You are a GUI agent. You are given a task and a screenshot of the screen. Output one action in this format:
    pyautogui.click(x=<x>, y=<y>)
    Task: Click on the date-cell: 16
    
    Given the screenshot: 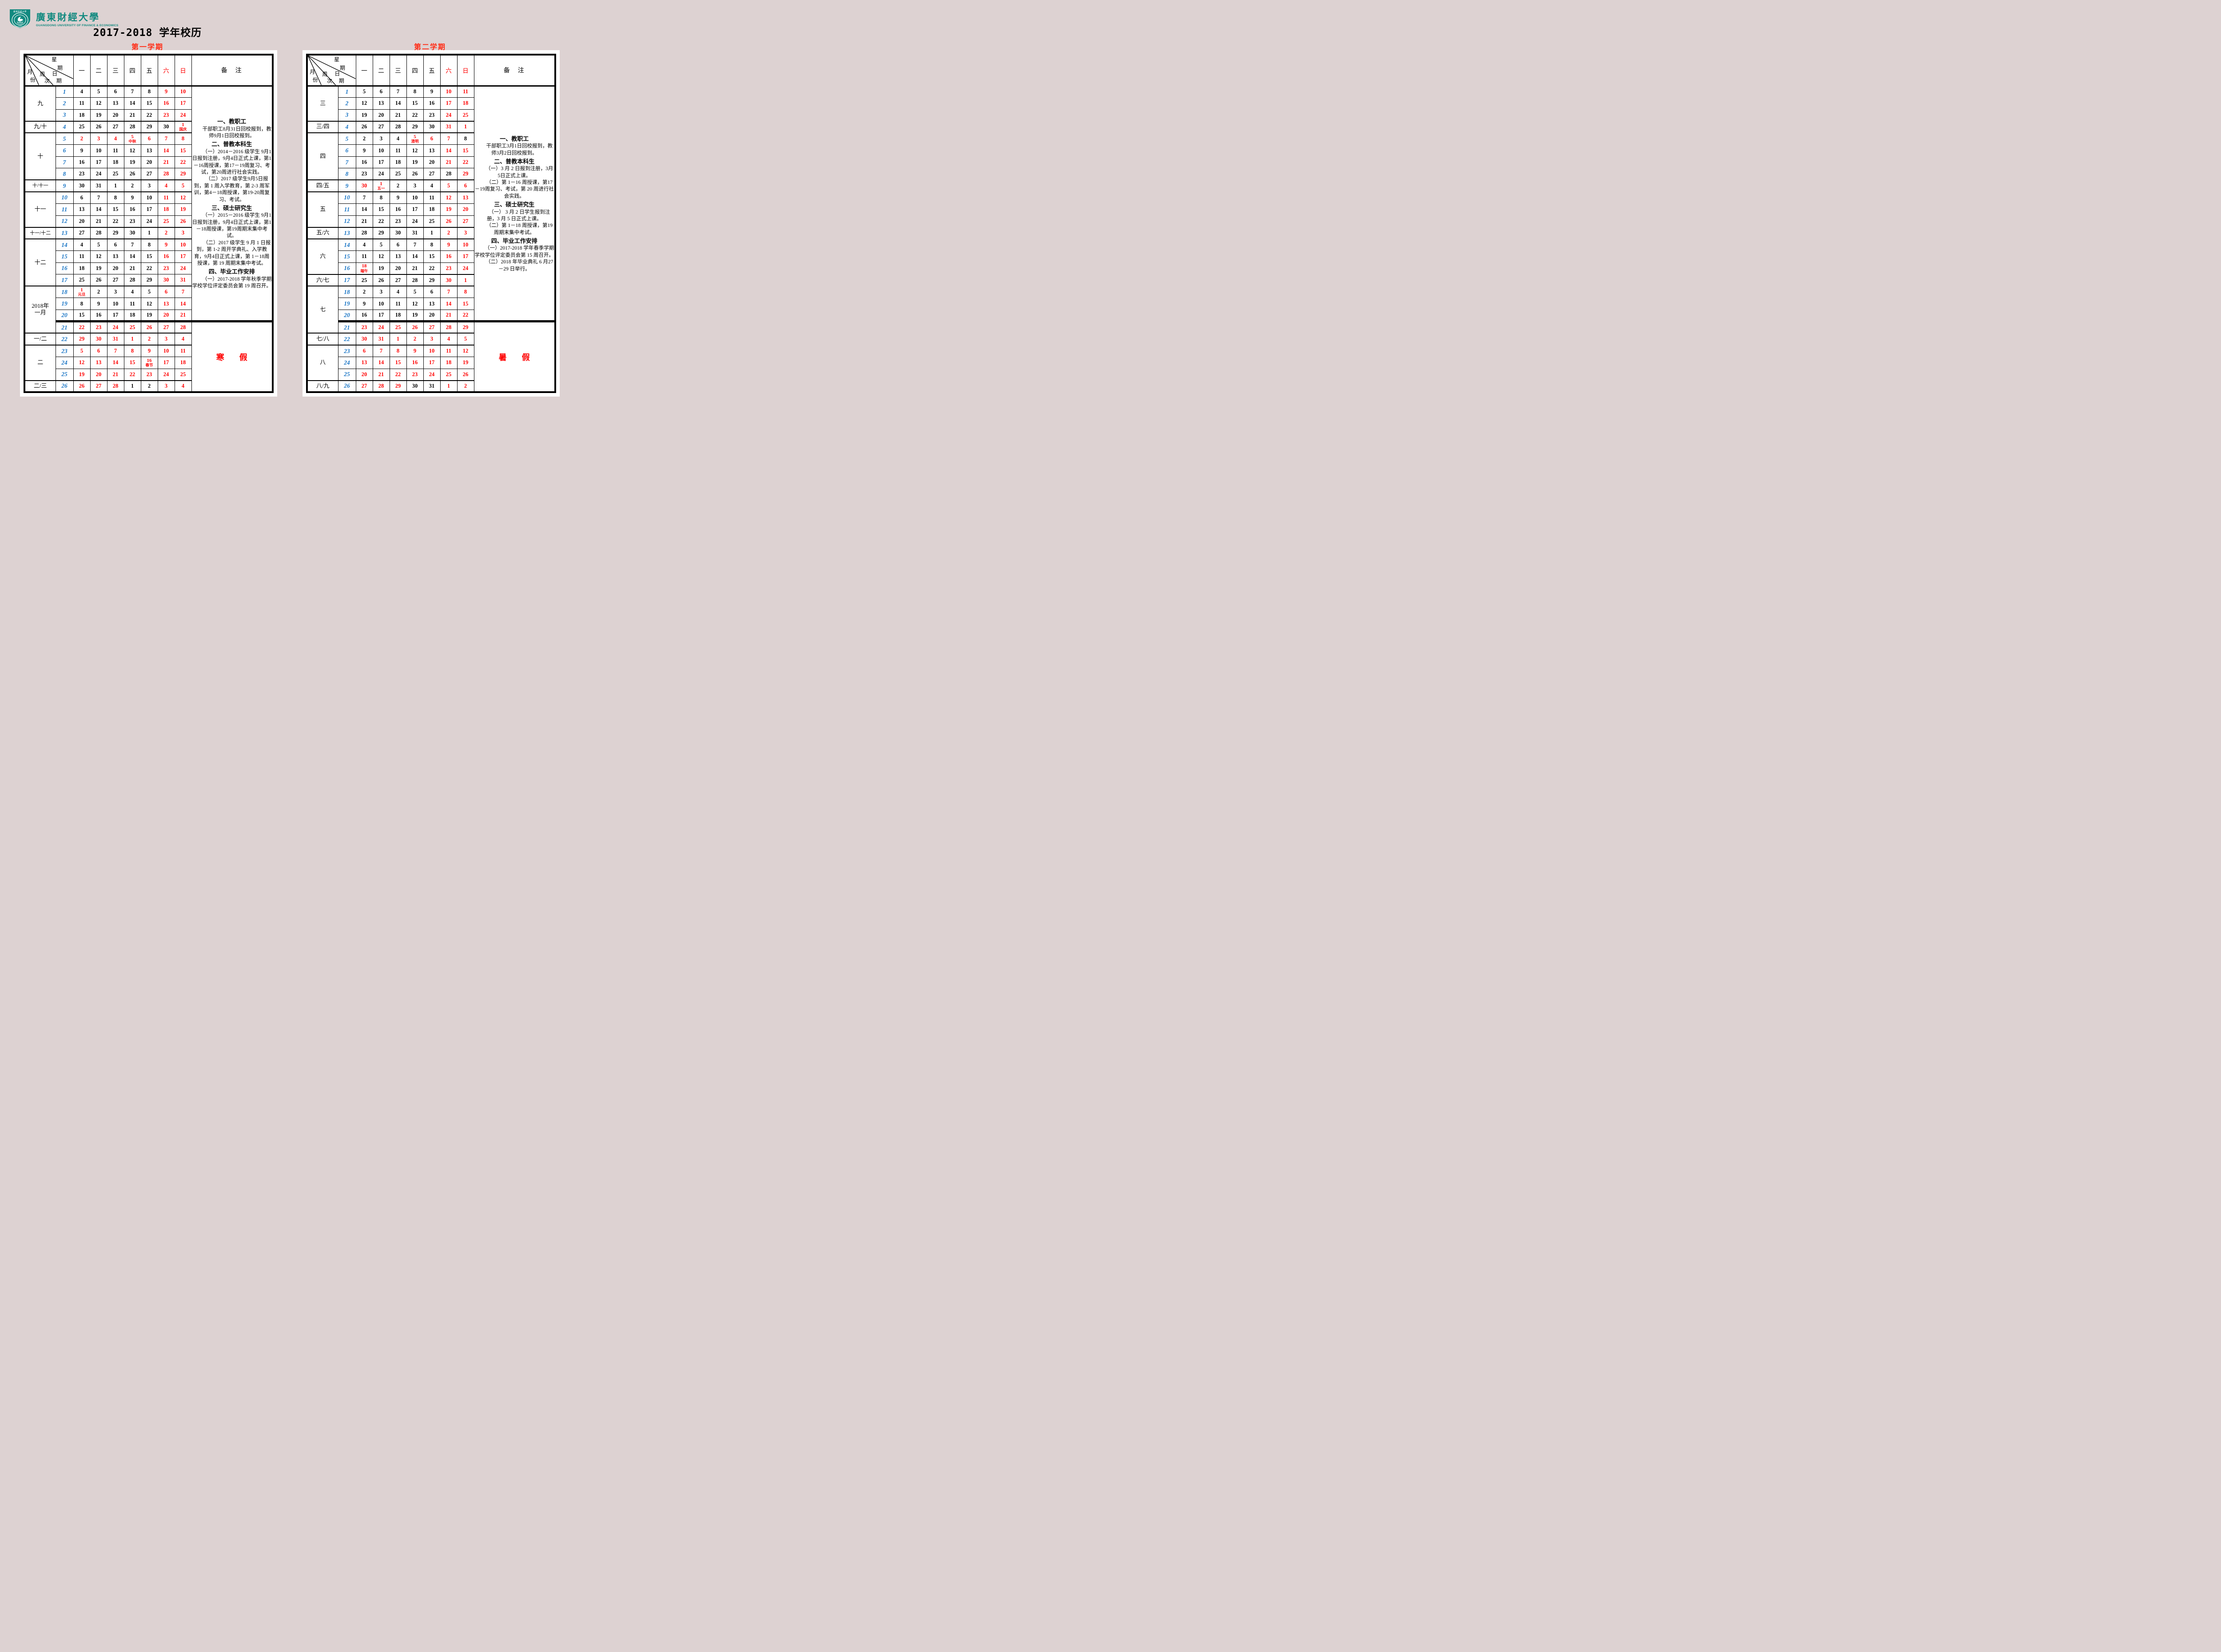 What is the action you would take?
    pyautogui.click(x=166, y=103)
    